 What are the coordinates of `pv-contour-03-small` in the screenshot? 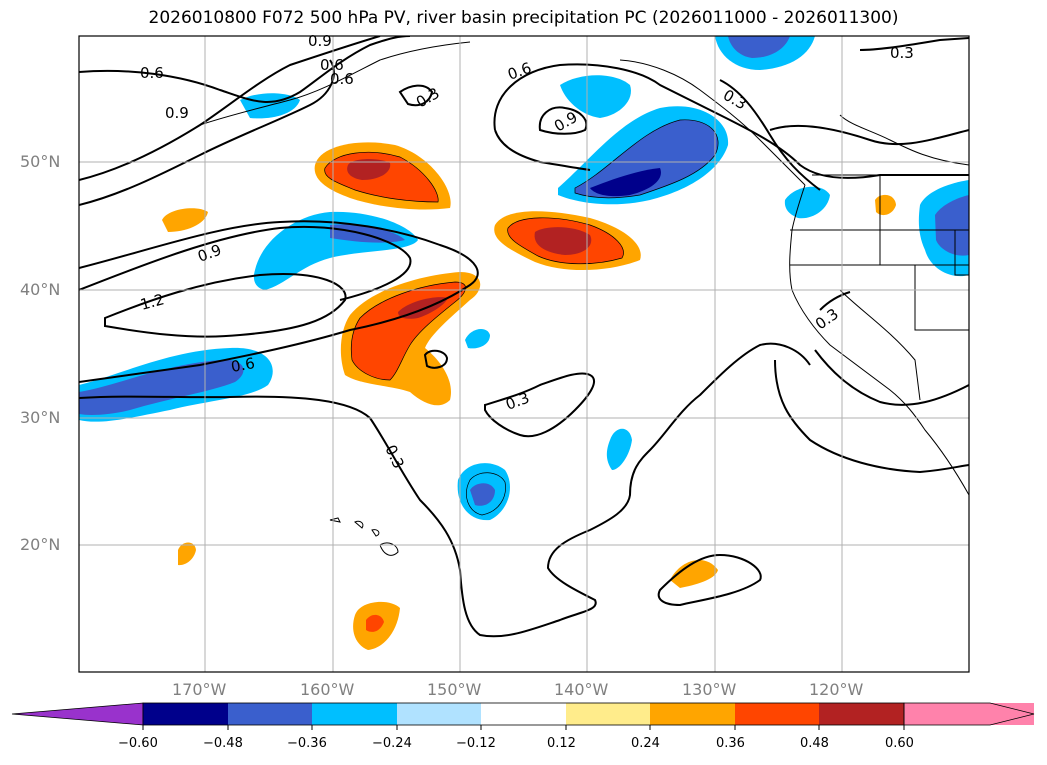 It's located at (416, 95).